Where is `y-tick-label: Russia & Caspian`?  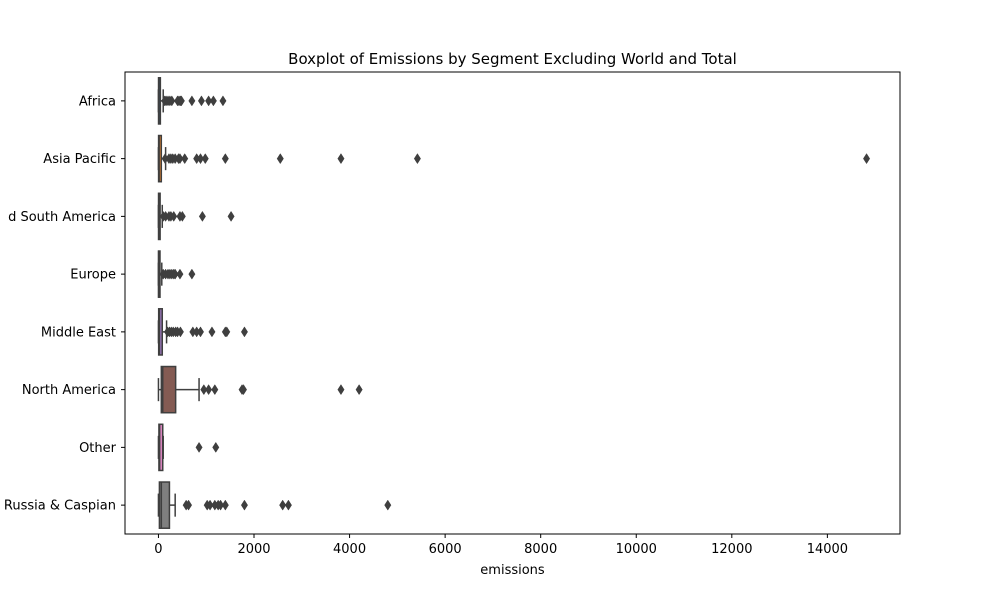
y-tick-label: Russia & Caspian is located at coordinates (60, 506).